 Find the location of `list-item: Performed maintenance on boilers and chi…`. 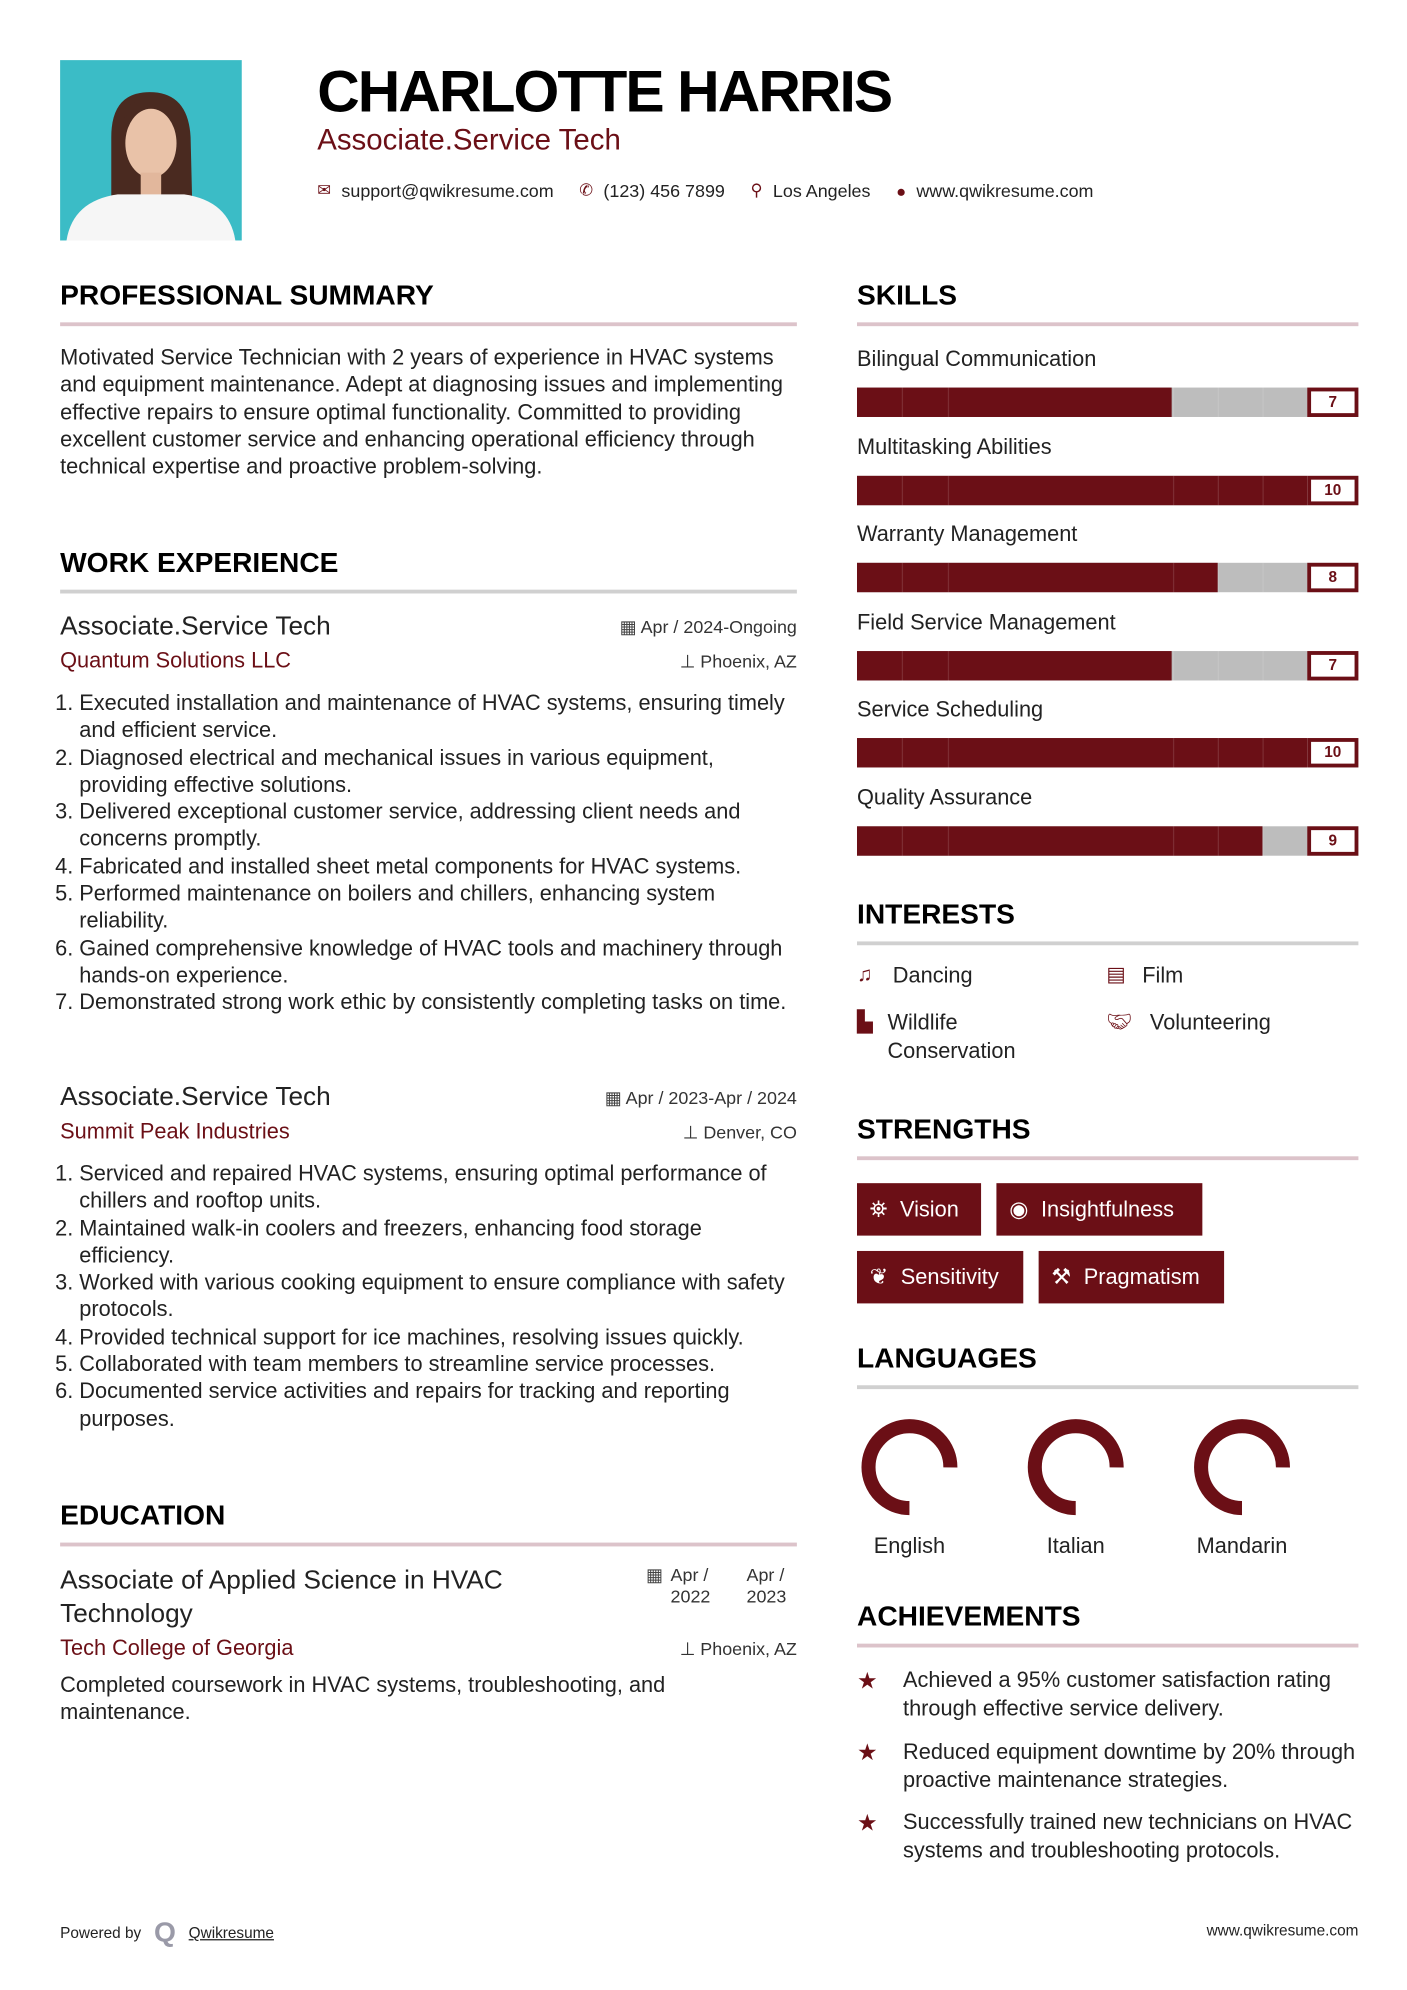

list-item: Performed maintenance on boilers and chi… is located at coordinates (438, 907).